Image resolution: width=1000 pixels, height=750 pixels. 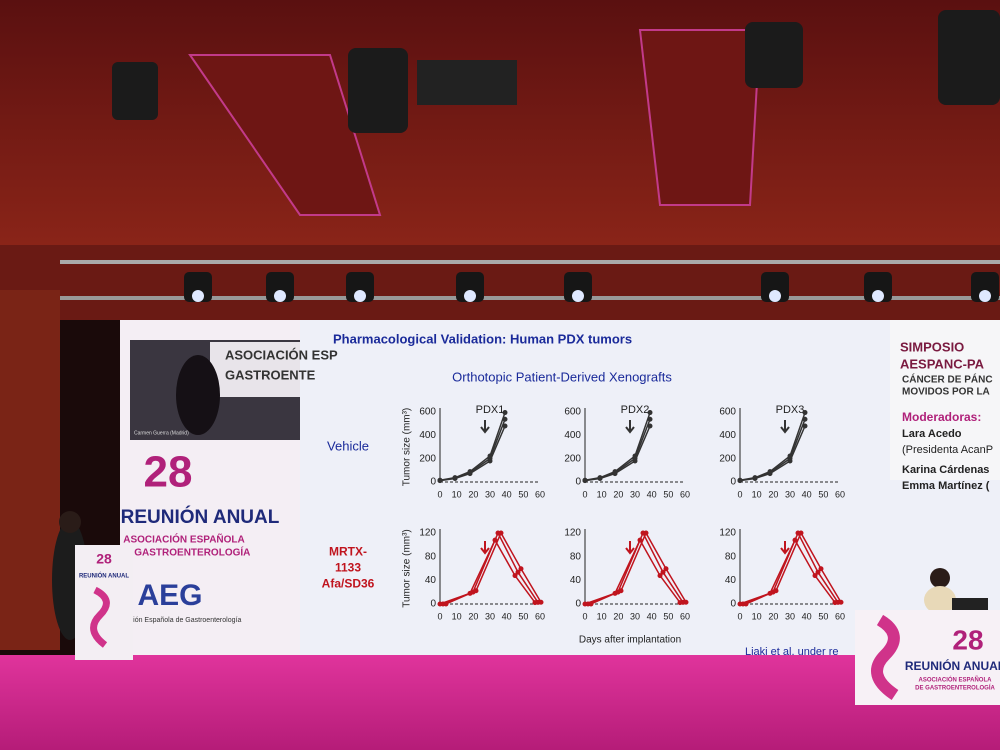 I want to click on panel-title: PDX3, so click(x=790, y=410).